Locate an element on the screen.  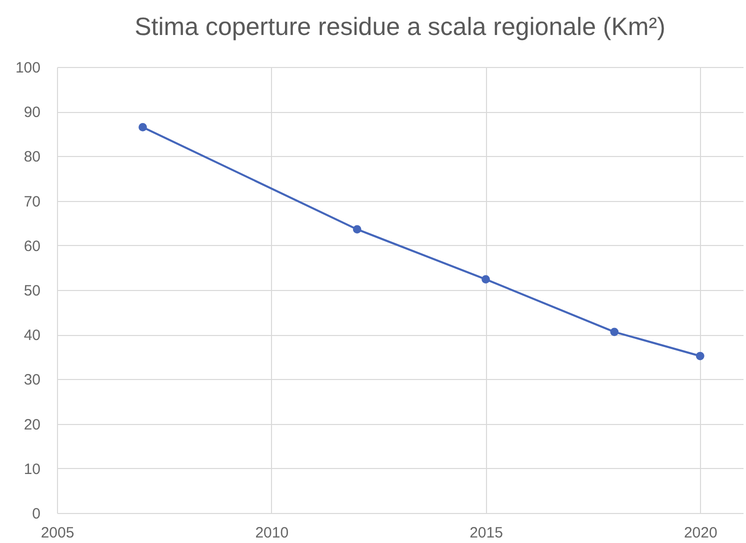
x-tick-label: 2020 is located at coordinates (701, 533).